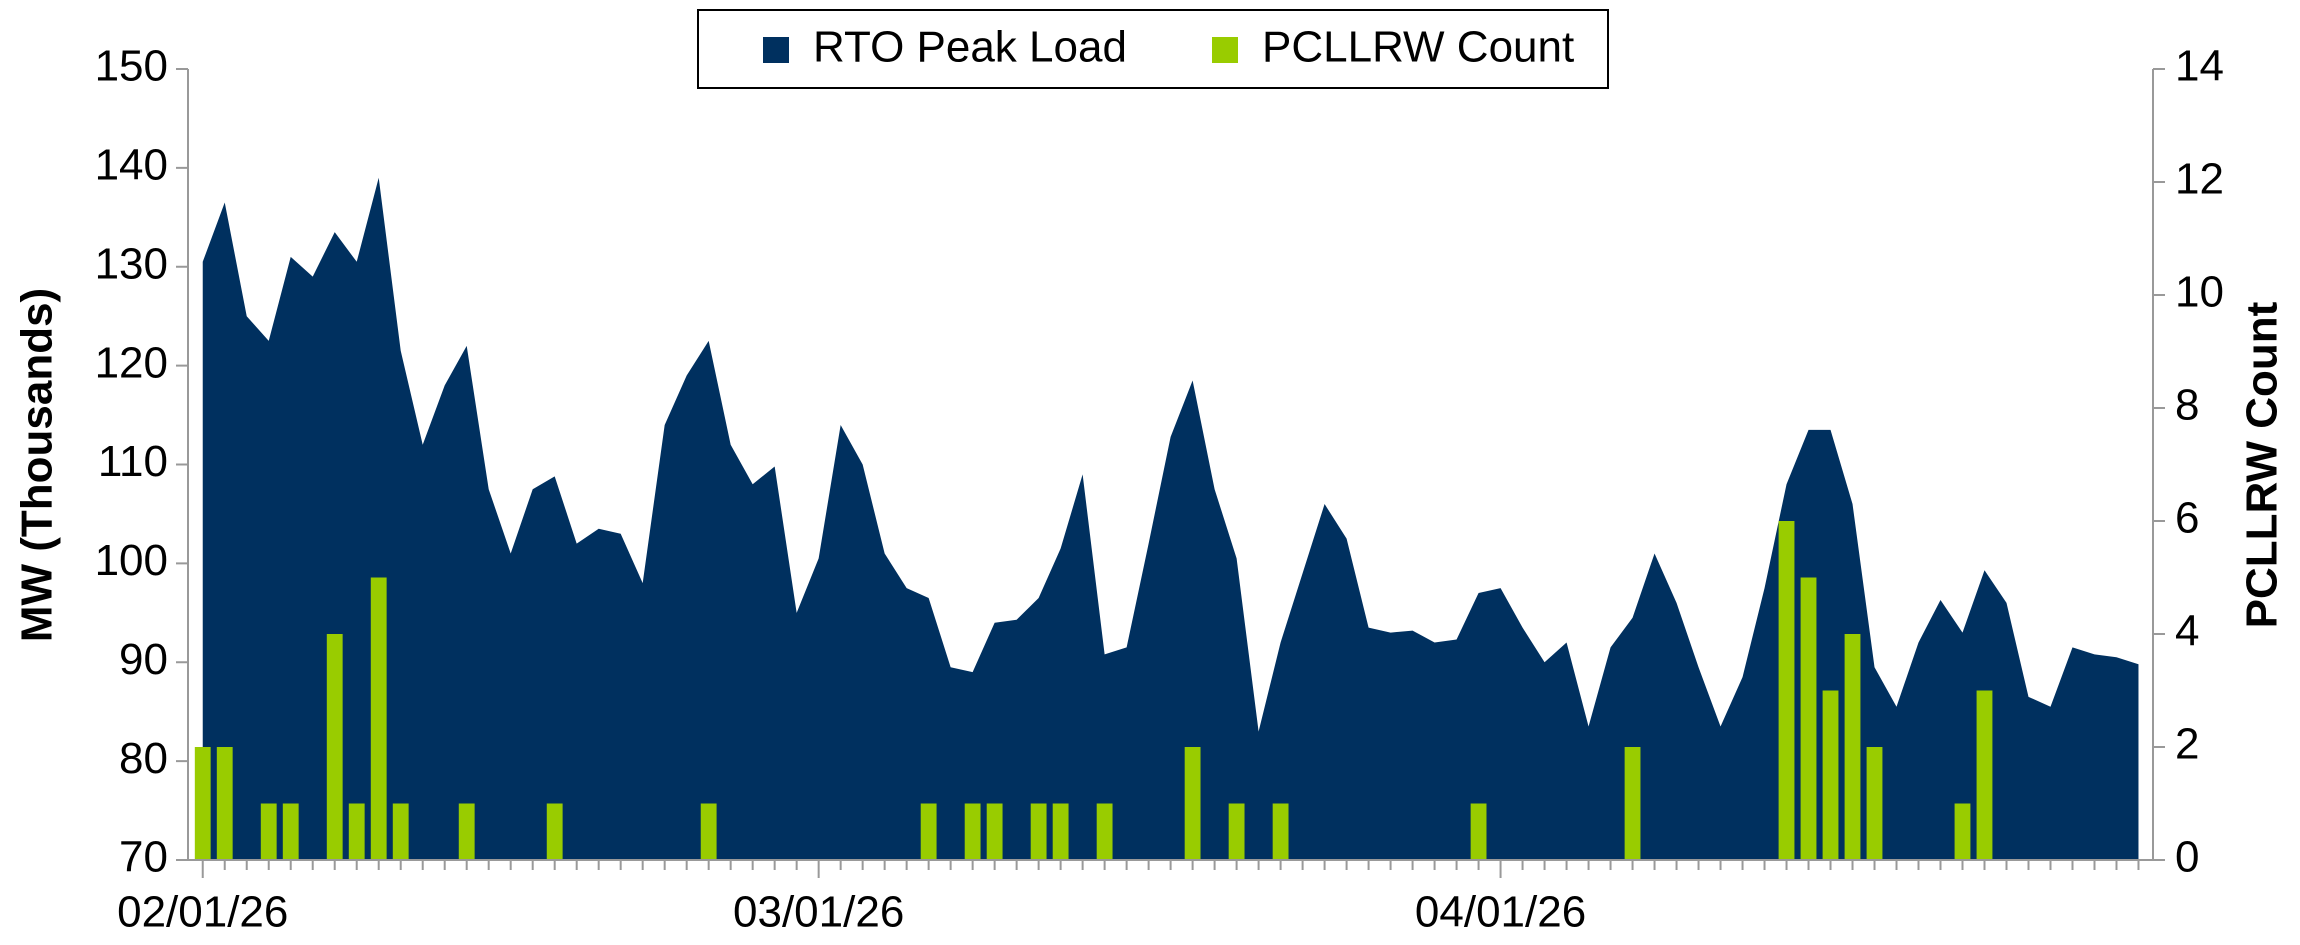 The image size is (2300, 945). Describe the element at coordinates (143, 758) in the screenshot. I see `y-tick-label: 80` at that location.